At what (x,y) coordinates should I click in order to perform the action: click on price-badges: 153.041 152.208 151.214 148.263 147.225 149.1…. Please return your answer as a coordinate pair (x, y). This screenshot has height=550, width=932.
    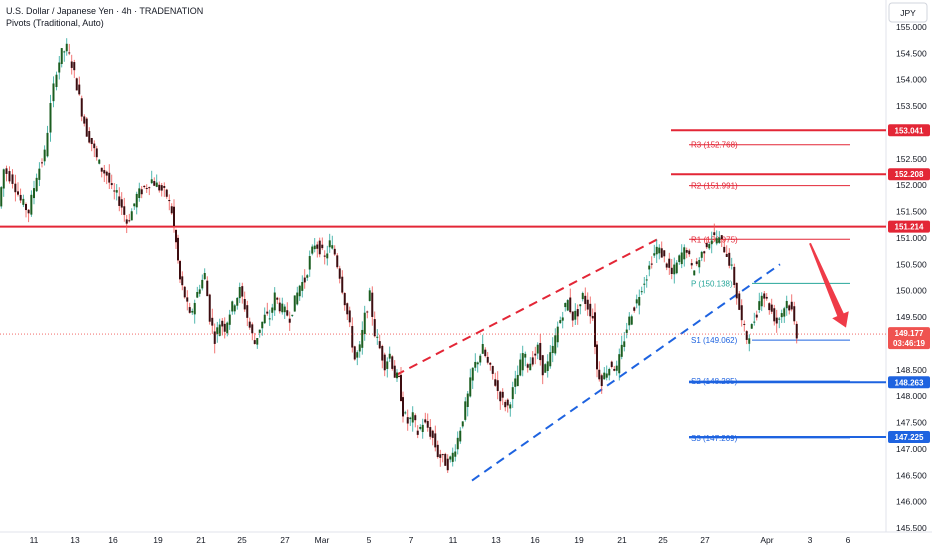
    Looking at the image, I should click on (909, 284).